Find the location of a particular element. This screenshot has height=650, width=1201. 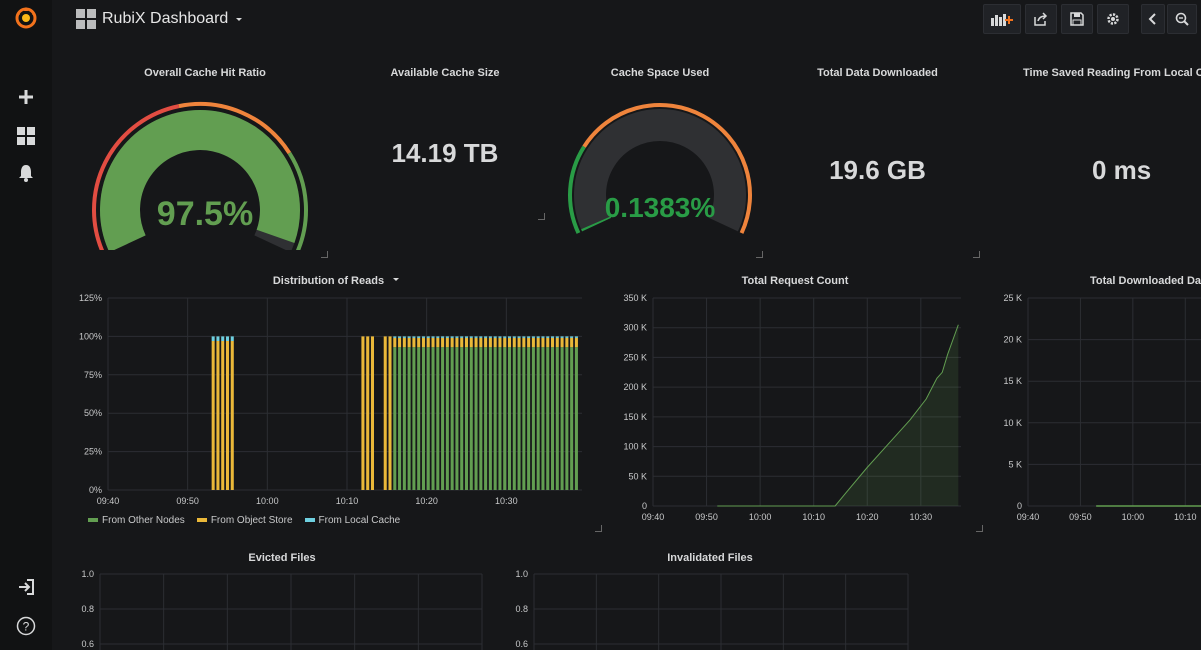

bell-icon is located at coordinates (26, 173).